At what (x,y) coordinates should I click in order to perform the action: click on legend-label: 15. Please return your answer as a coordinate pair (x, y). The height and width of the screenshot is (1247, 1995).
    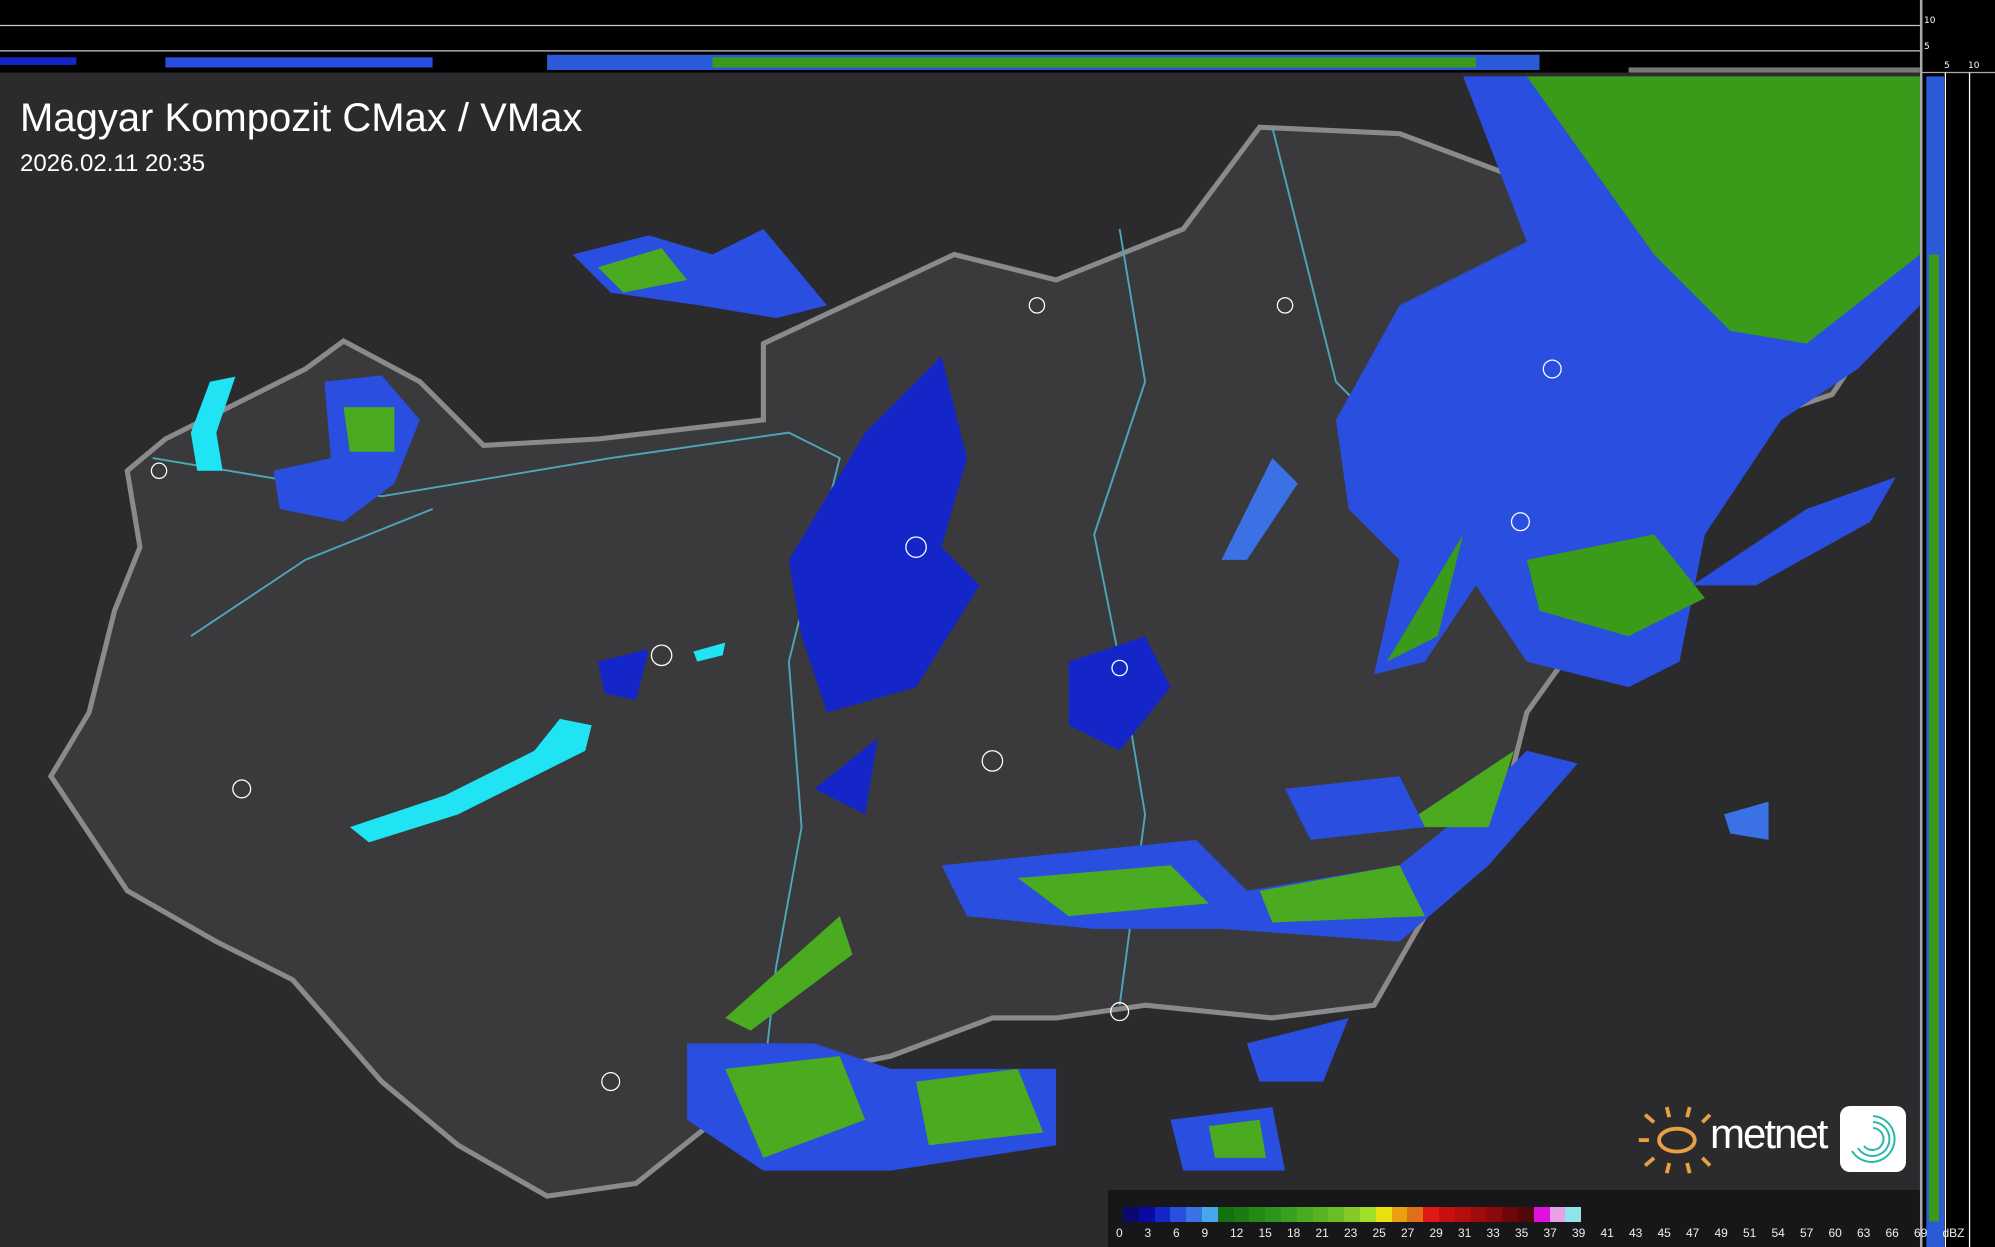
    Looking at the image, I should click on (1265, 1233).